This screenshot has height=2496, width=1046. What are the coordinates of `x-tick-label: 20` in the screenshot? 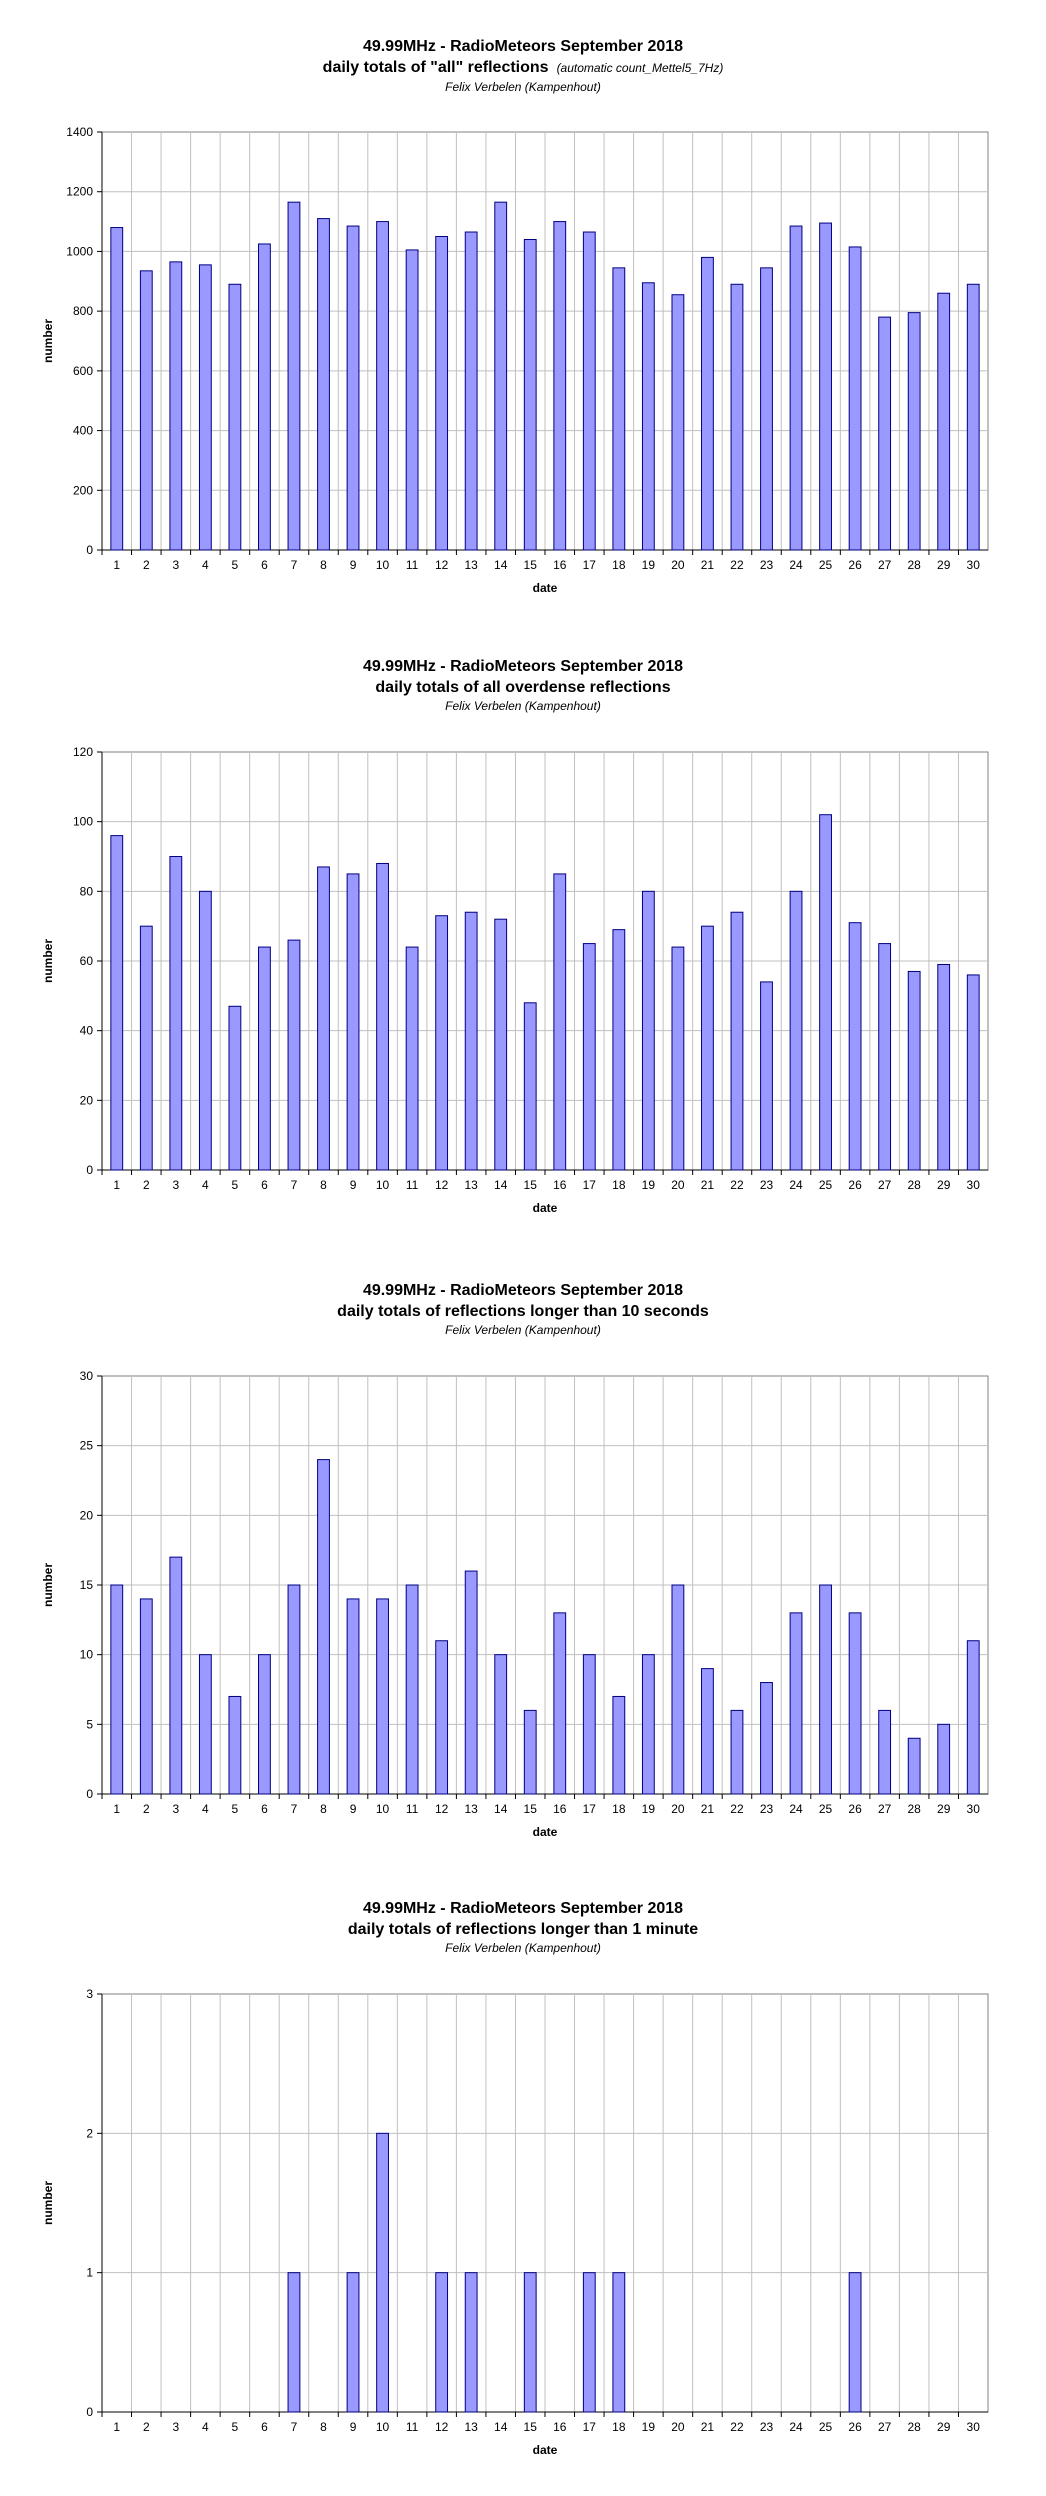 It's located at (678, 2427).